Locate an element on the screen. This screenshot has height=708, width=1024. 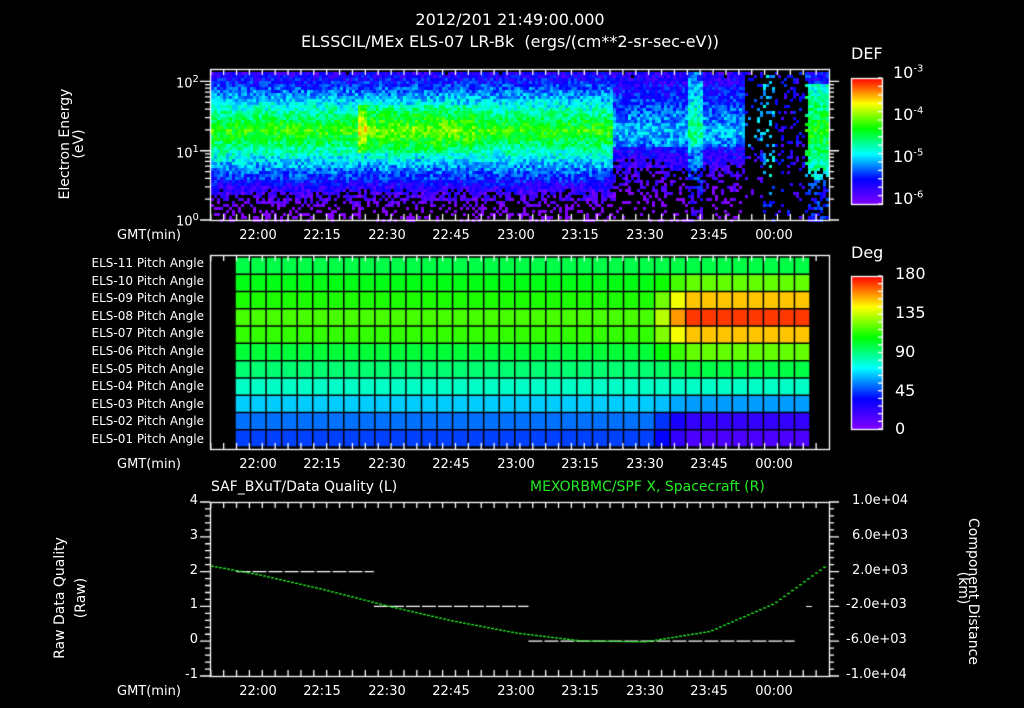
left-ytick-label: 4 is located at coordinates (193, 500).